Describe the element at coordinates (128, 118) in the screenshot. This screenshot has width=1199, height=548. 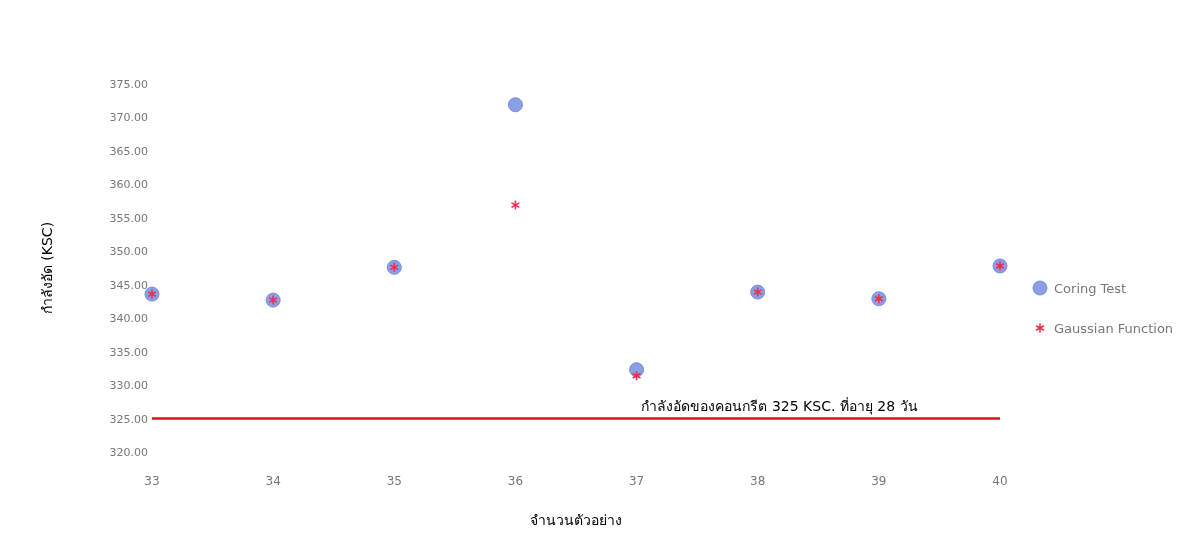
I see `y-tick-label: 370.00` at that location.